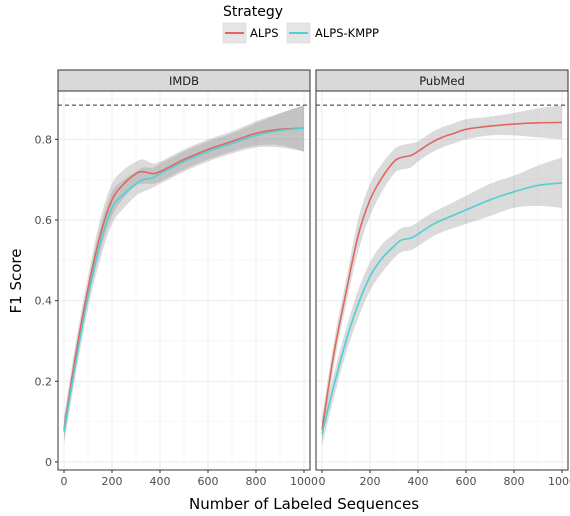 This screenshot has height=516, width=570. What do you see at coordinates (253, 12) in the screenshot?
I see `legend-title: Strategy` at bounding box center [253, 12].